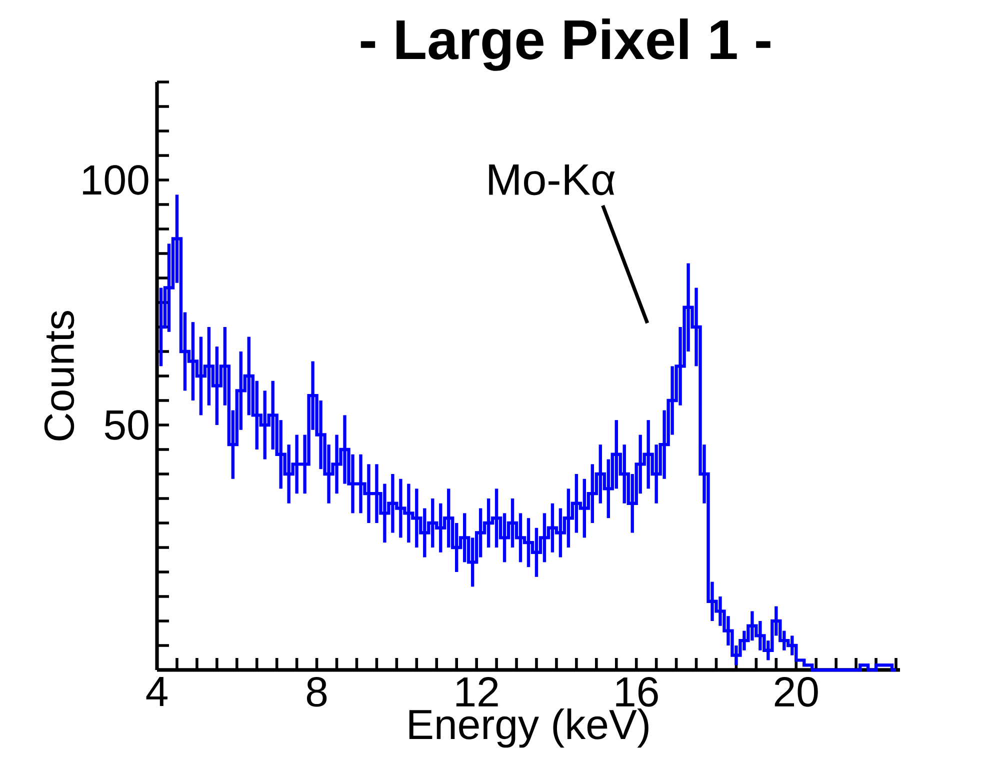 The width and height of the screenshot is (985, 779). Describe the element at coordinates (477, 691) in the screenshot. I see `x-tick-label: 12` at that location.